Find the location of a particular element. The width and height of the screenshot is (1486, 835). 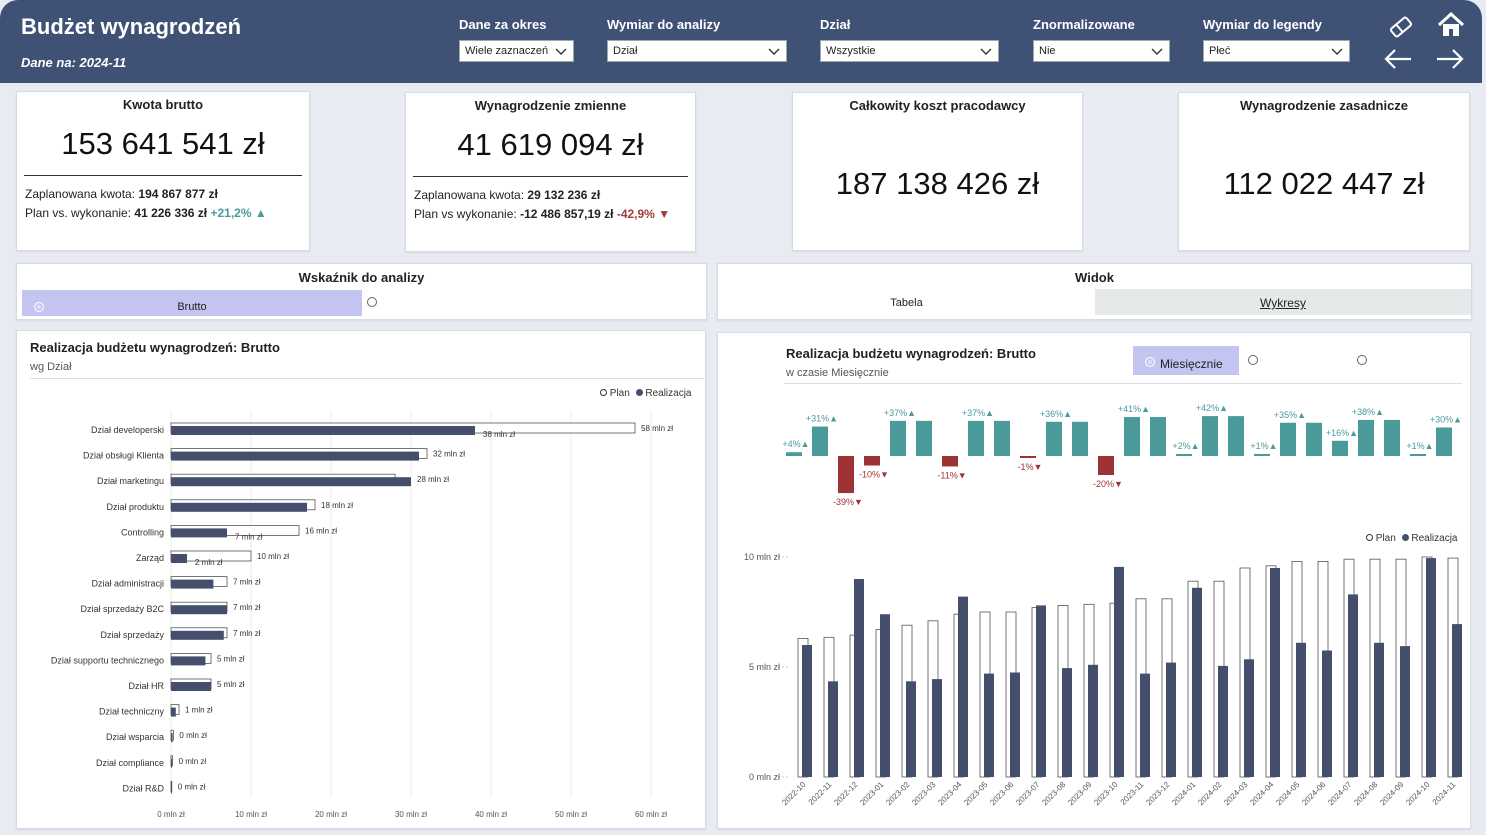

x-tick-label: 2024-07 is located at coordinates (1340, 794).